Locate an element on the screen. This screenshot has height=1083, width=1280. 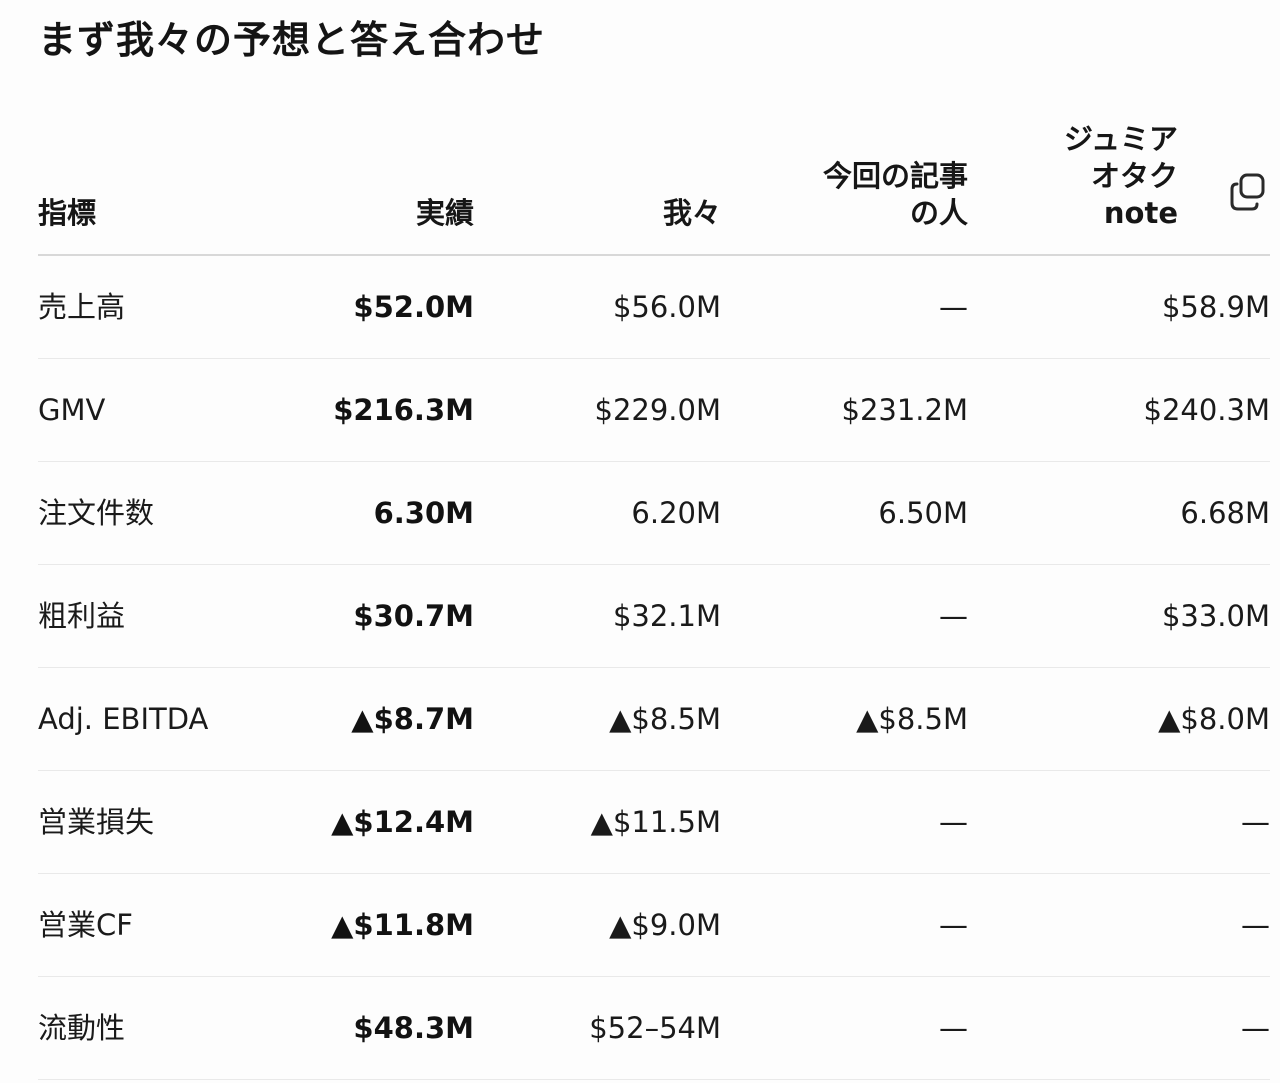
actual-cell: $216.3M is located at coordinates (351, 410).